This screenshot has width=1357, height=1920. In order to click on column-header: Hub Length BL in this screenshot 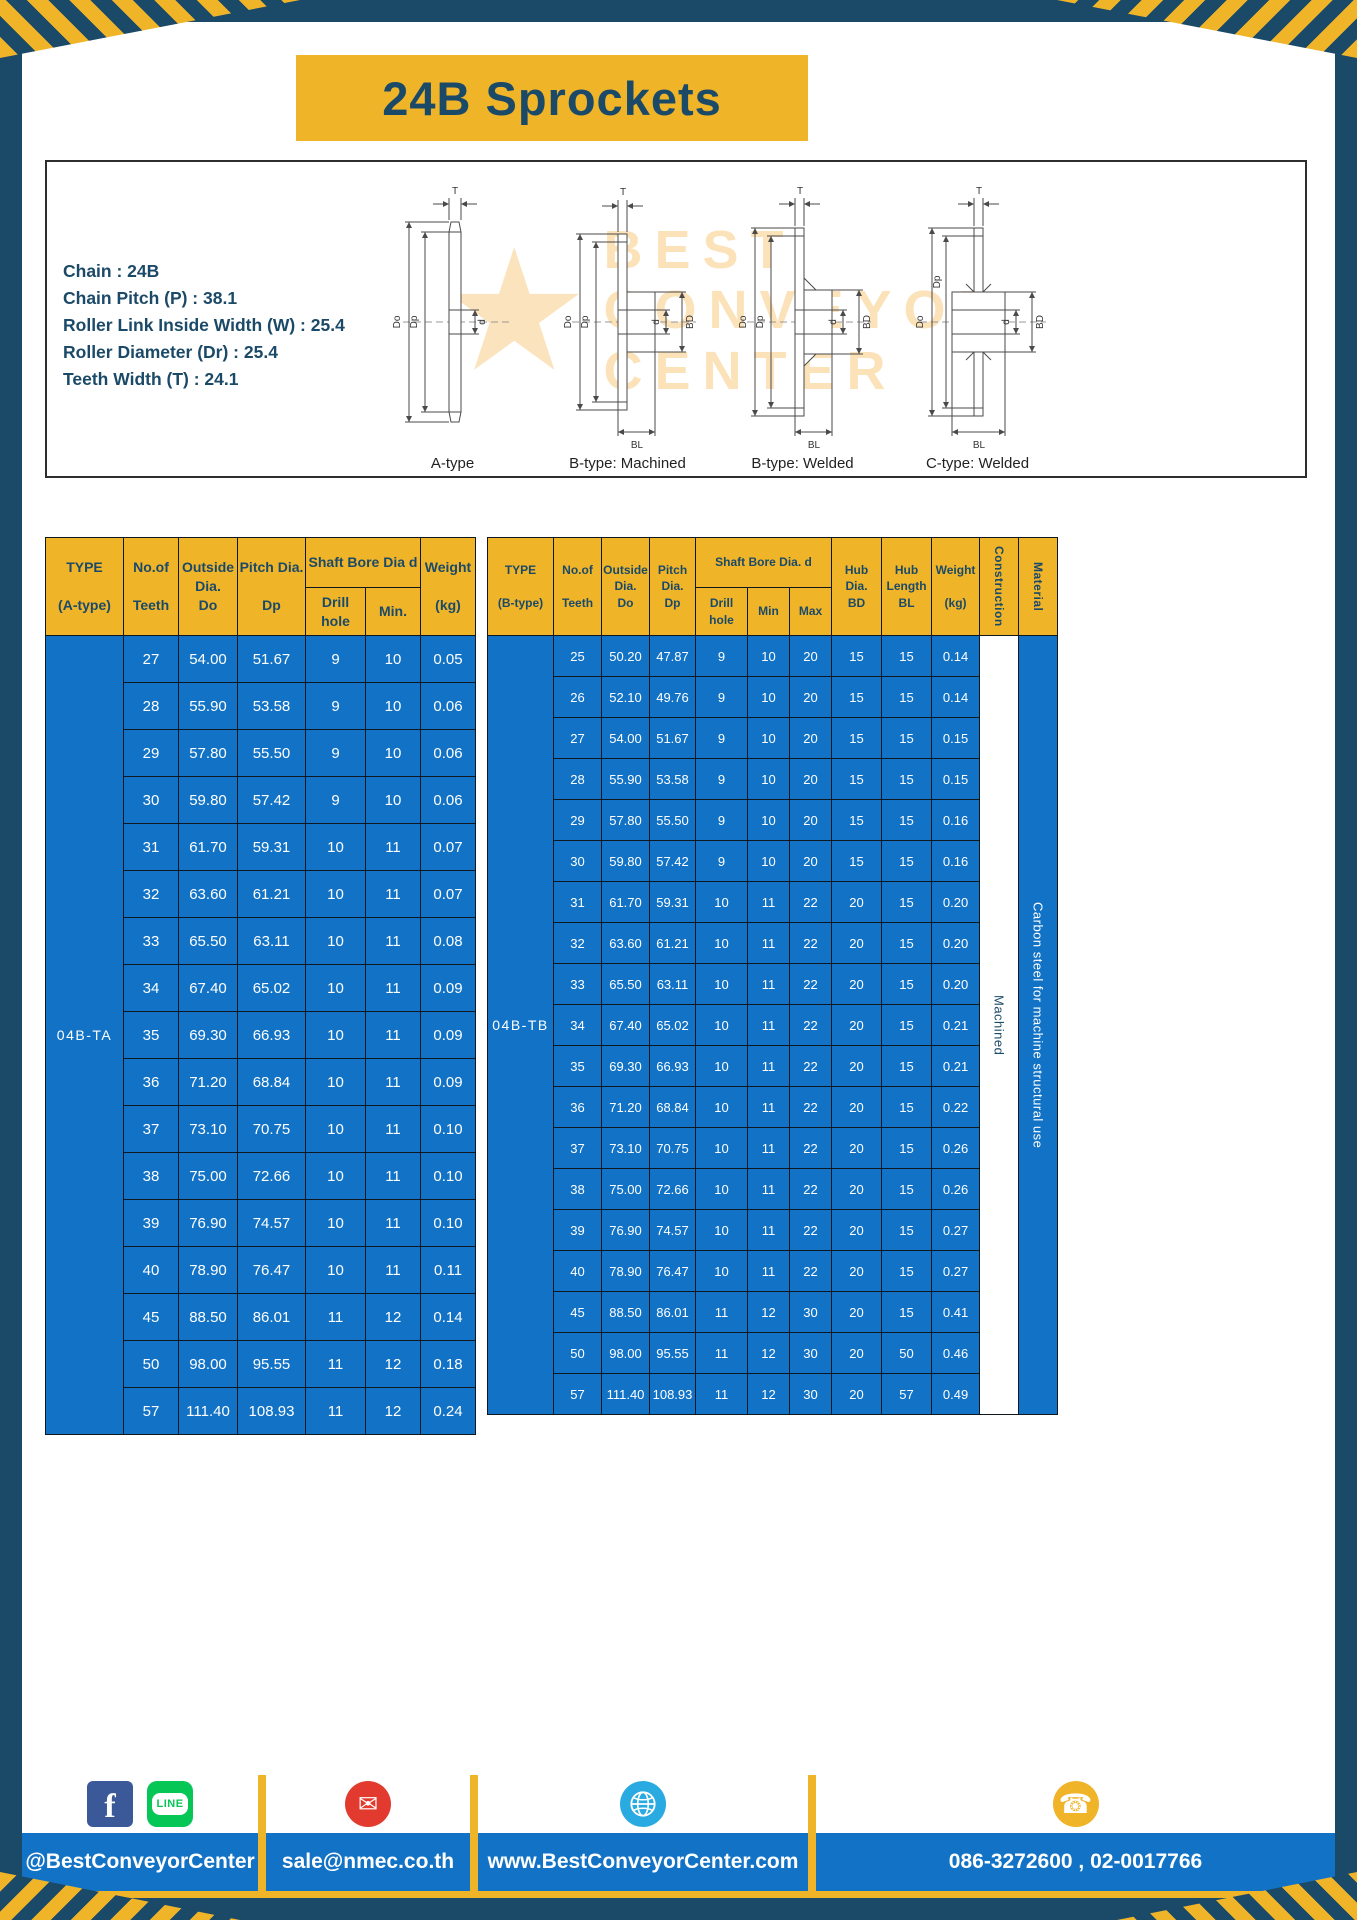, I will do `click(907, 586)`.